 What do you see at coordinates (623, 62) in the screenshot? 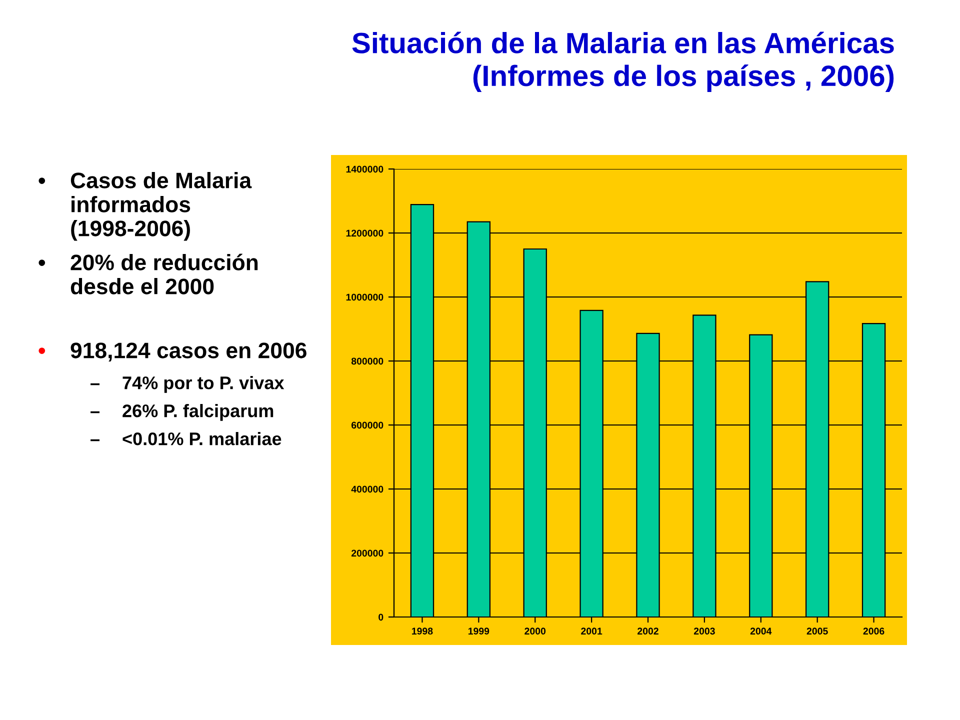
I see `chart-title: Situación de la Malaria en las Américas (Informes de los países , 2006)` at bounding box center [623, 62].